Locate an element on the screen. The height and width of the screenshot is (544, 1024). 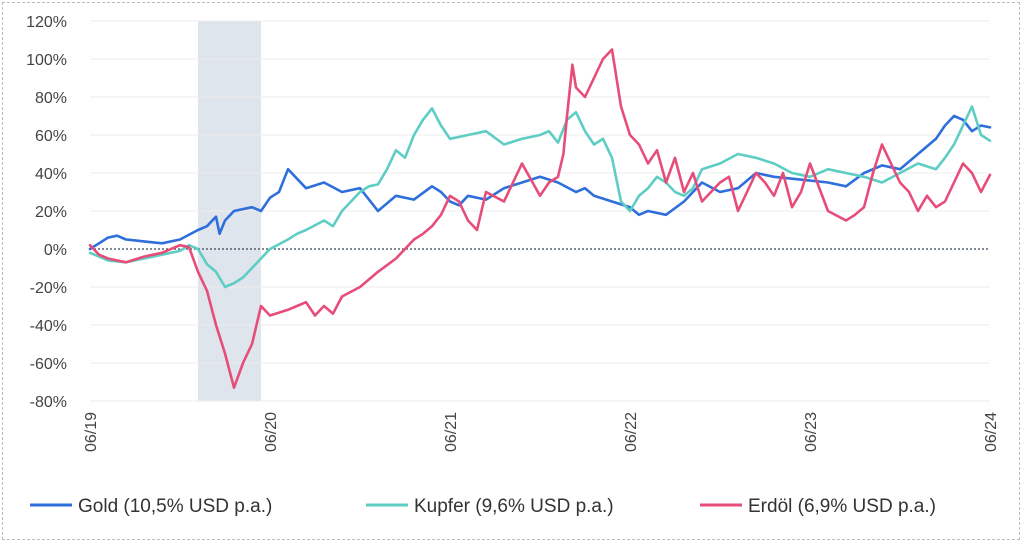
y-tick-label: -40% is located at coordinates (48, 326).